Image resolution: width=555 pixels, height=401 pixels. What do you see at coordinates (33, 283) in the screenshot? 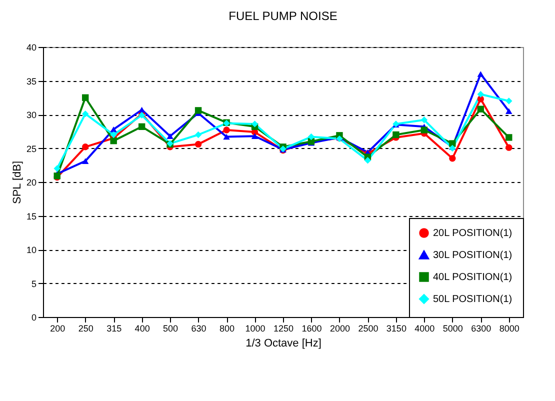
I see `y-tick-label: 5` at bounding box center [33, 283].